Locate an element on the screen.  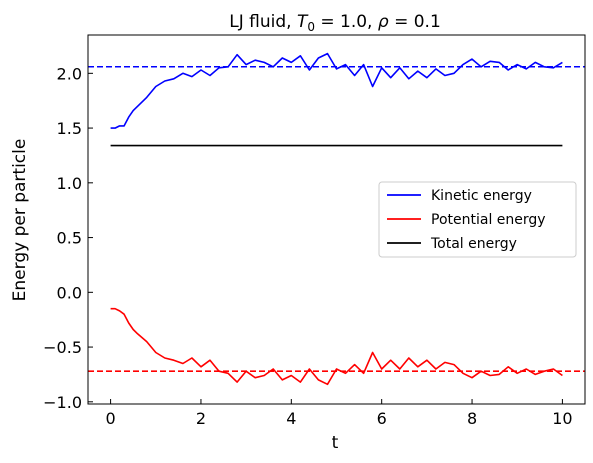
legend-label: Potential energy is located at coordinates (488, 220).